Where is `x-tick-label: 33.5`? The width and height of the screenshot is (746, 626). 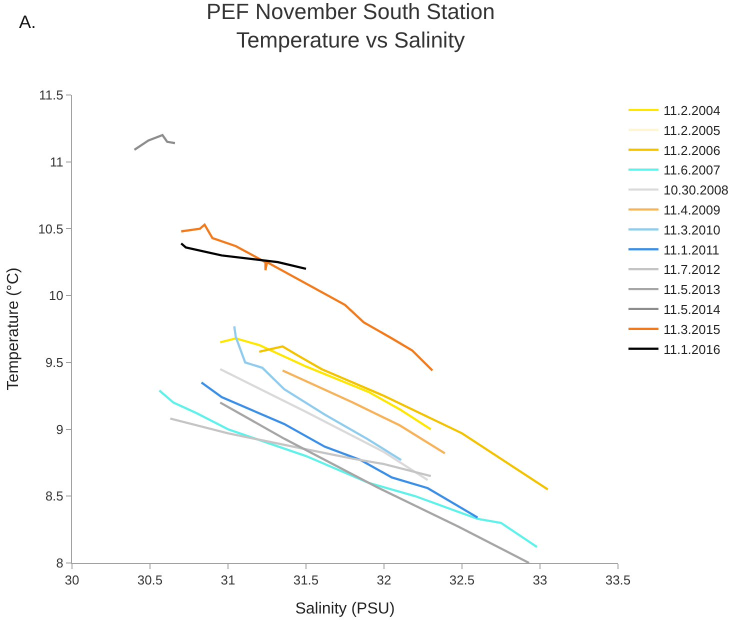 x-tick-label: 33.5 is located at coordinates (618, 580).